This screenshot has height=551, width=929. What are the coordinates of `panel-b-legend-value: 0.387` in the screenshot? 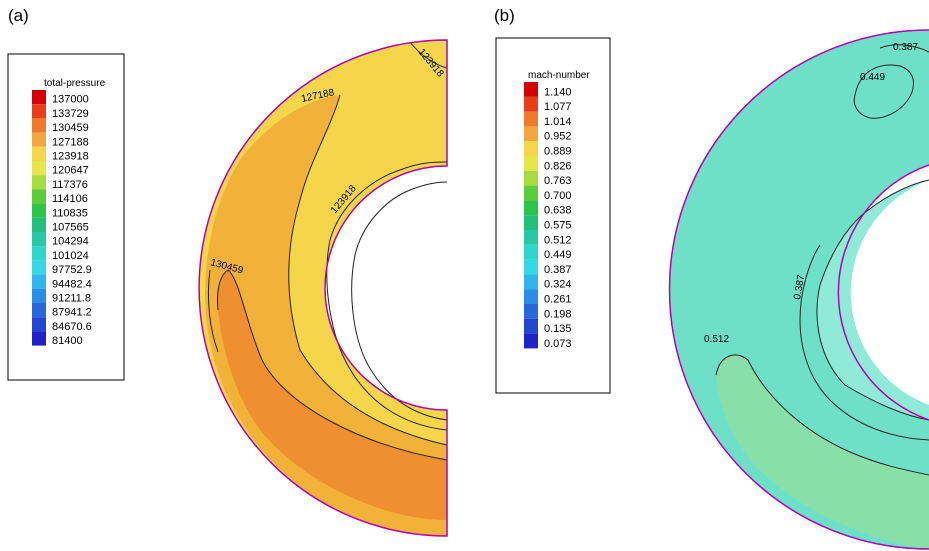 It's located at (558, 270).